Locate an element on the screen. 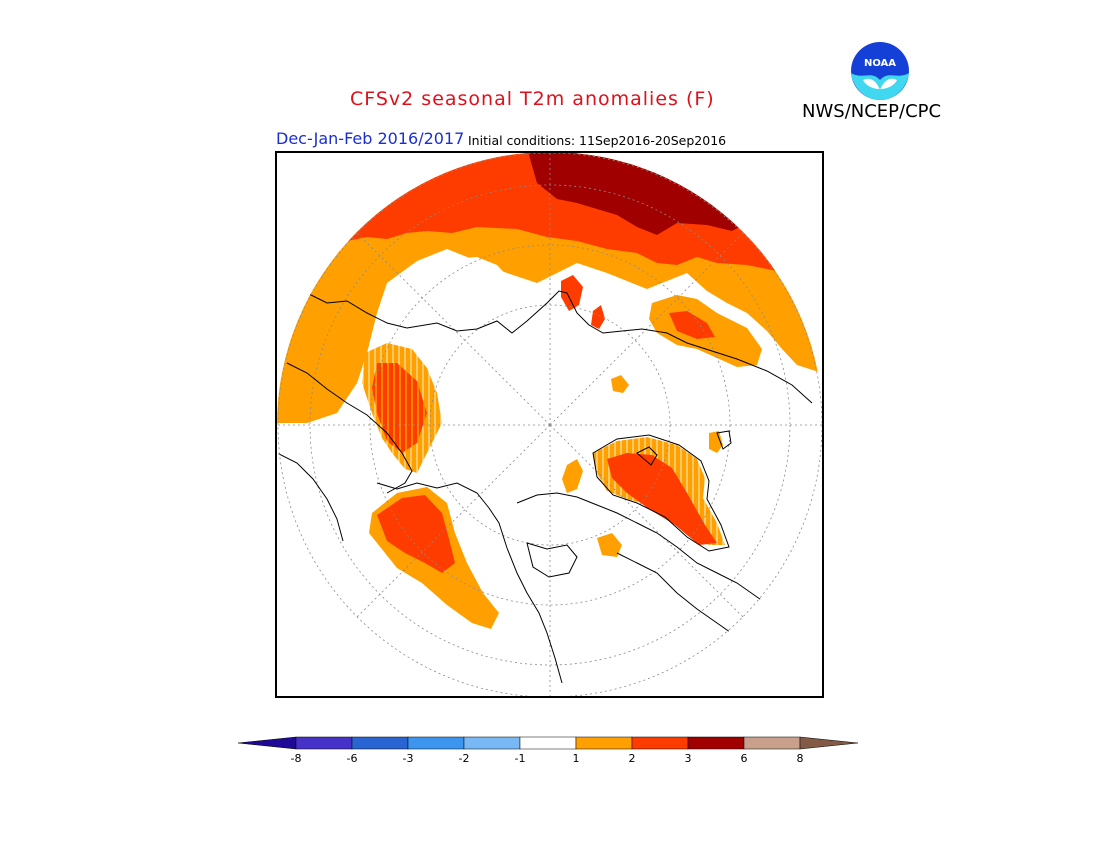  colorbar-tick-label: -8 is located at coordinates (296, 758).